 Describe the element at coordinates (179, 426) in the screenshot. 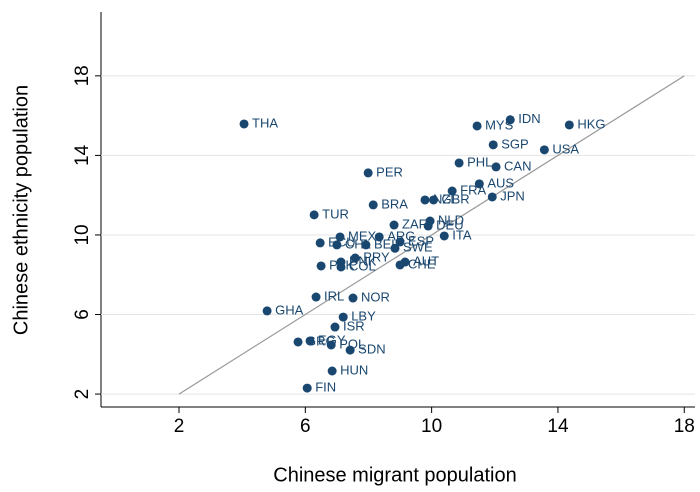

I see `x-tick-label: 2` at that location.